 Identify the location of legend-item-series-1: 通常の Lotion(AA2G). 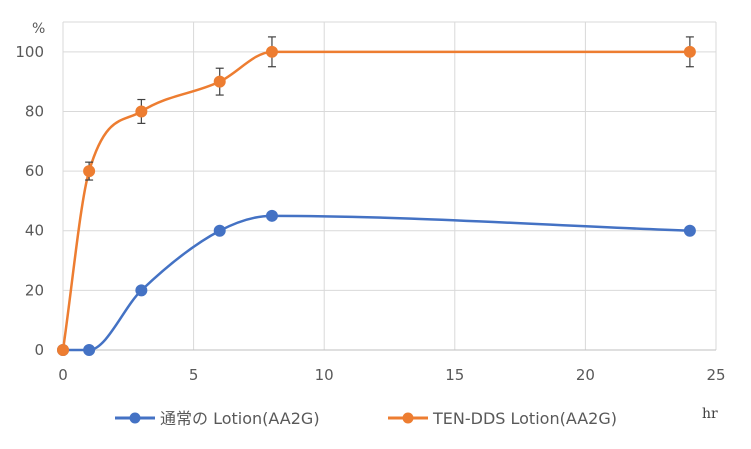
(217, 418).